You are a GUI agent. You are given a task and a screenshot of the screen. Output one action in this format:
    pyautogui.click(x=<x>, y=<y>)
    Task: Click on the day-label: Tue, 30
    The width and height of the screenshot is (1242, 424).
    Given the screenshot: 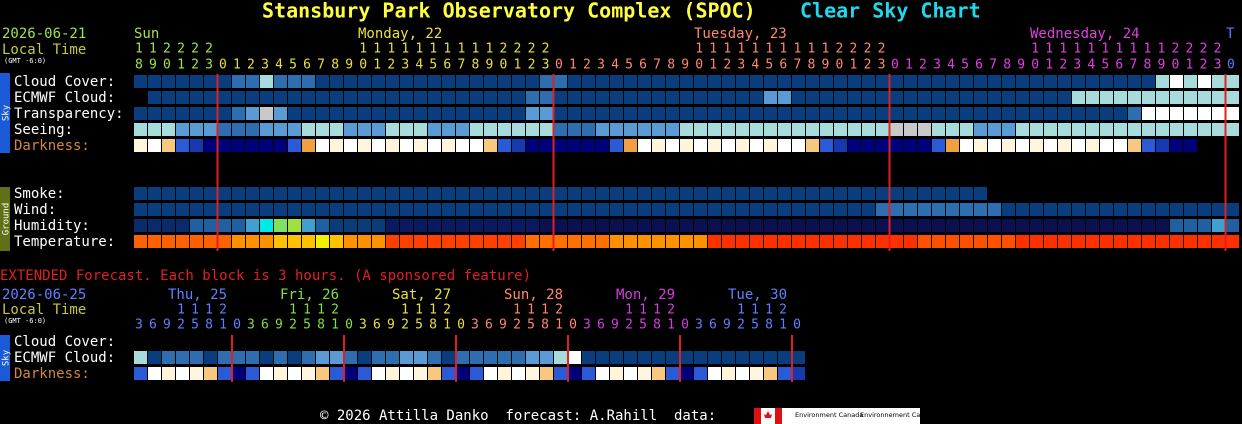 What is the action you would take?
    pyautogui.click(x=757, y=295)
    